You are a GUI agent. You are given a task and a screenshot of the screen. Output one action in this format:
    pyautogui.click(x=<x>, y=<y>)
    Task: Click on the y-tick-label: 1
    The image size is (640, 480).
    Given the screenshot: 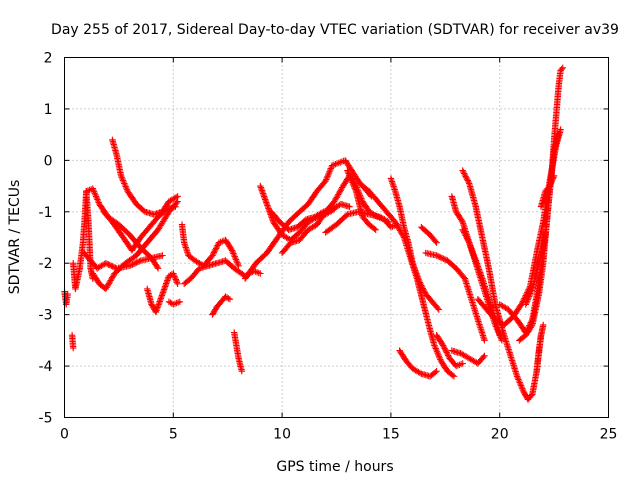 What is the action you would take?
    pyautogui.click(x=48, y=110)
    